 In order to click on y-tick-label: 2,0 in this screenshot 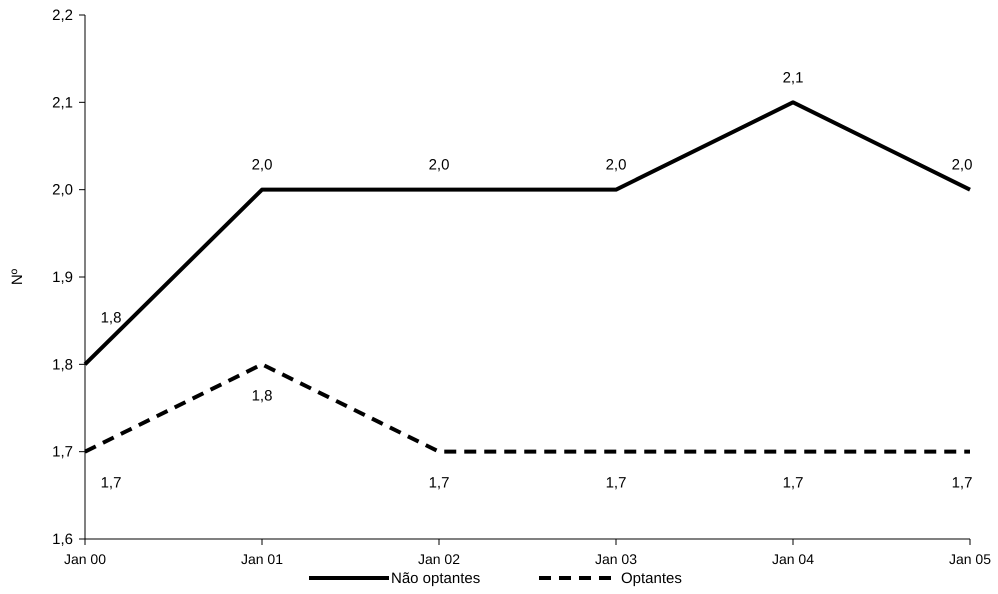, I will do `click(62, 190)`.